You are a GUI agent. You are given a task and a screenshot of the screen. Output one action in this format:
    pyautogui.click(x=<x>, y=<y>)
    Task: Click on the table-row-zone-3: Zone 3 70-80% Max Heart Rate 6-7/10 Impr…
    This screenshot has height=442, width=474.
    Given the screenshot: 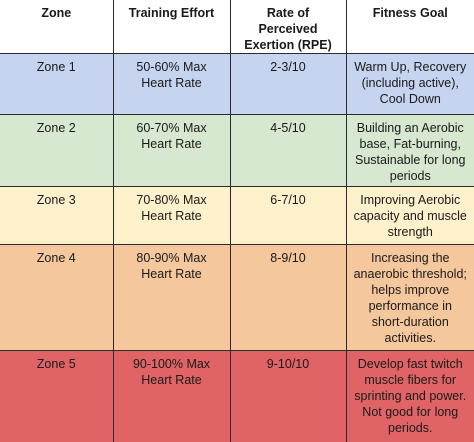 What is the action you would take?
    pyautogui.click(x=237, y=215)
    